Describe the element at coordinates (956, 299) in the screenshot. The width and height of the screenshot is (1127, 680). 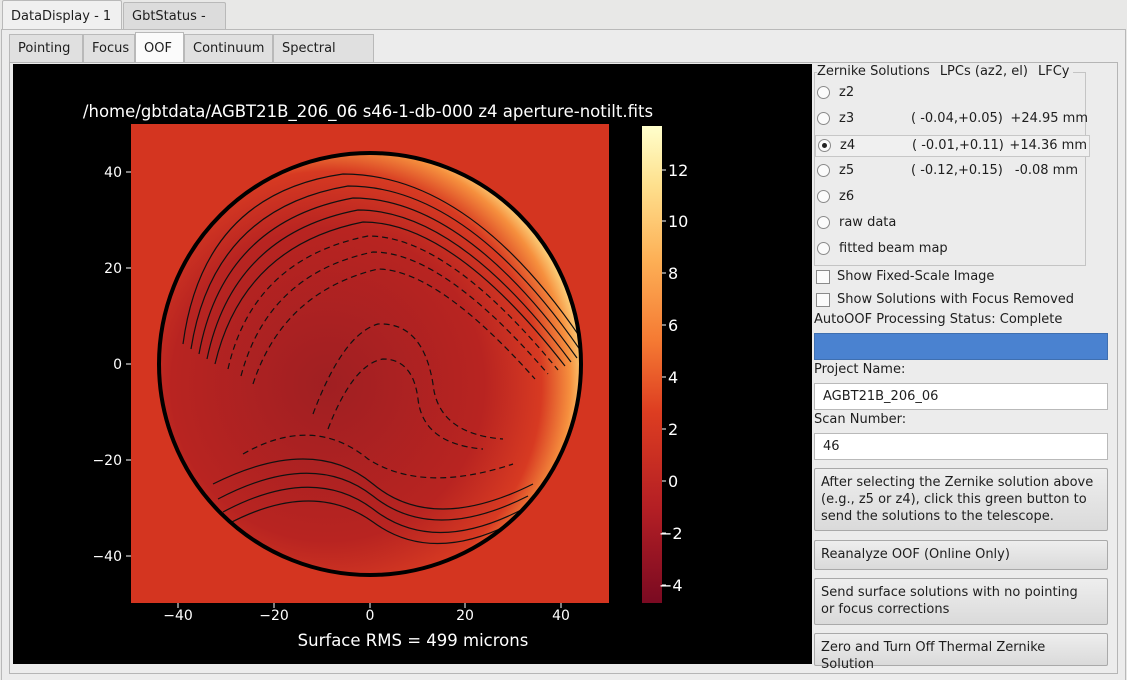
I see `focus-removed-label: Show Solutions with Focus Removed` at that location.